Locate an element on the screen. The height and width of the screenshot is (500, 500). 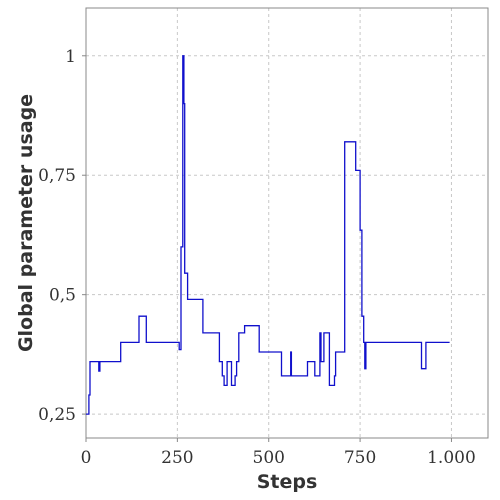
x-tick-label: 250 is located at coordinates (177, 458).